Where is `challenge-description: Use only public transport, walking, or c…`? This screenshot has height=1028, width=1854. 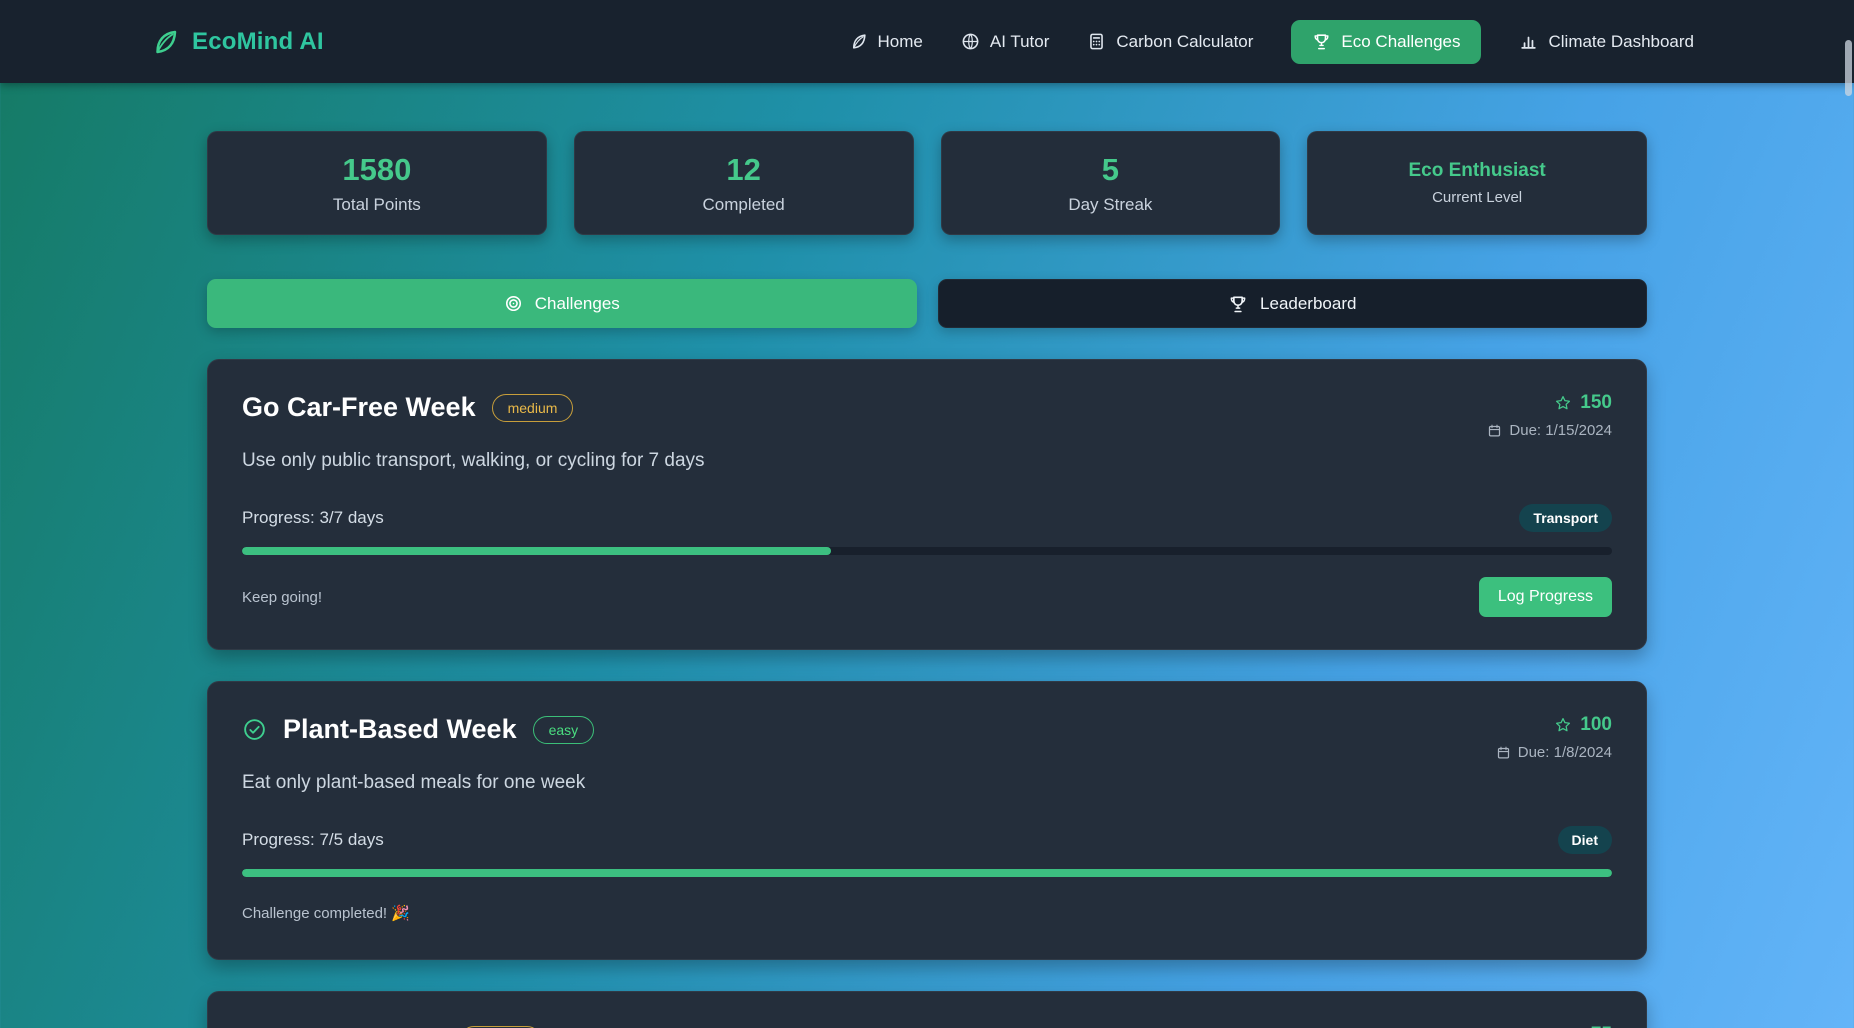 challenge-description: Use only public transport, walking, or c… is located at coordinates (473, 460).